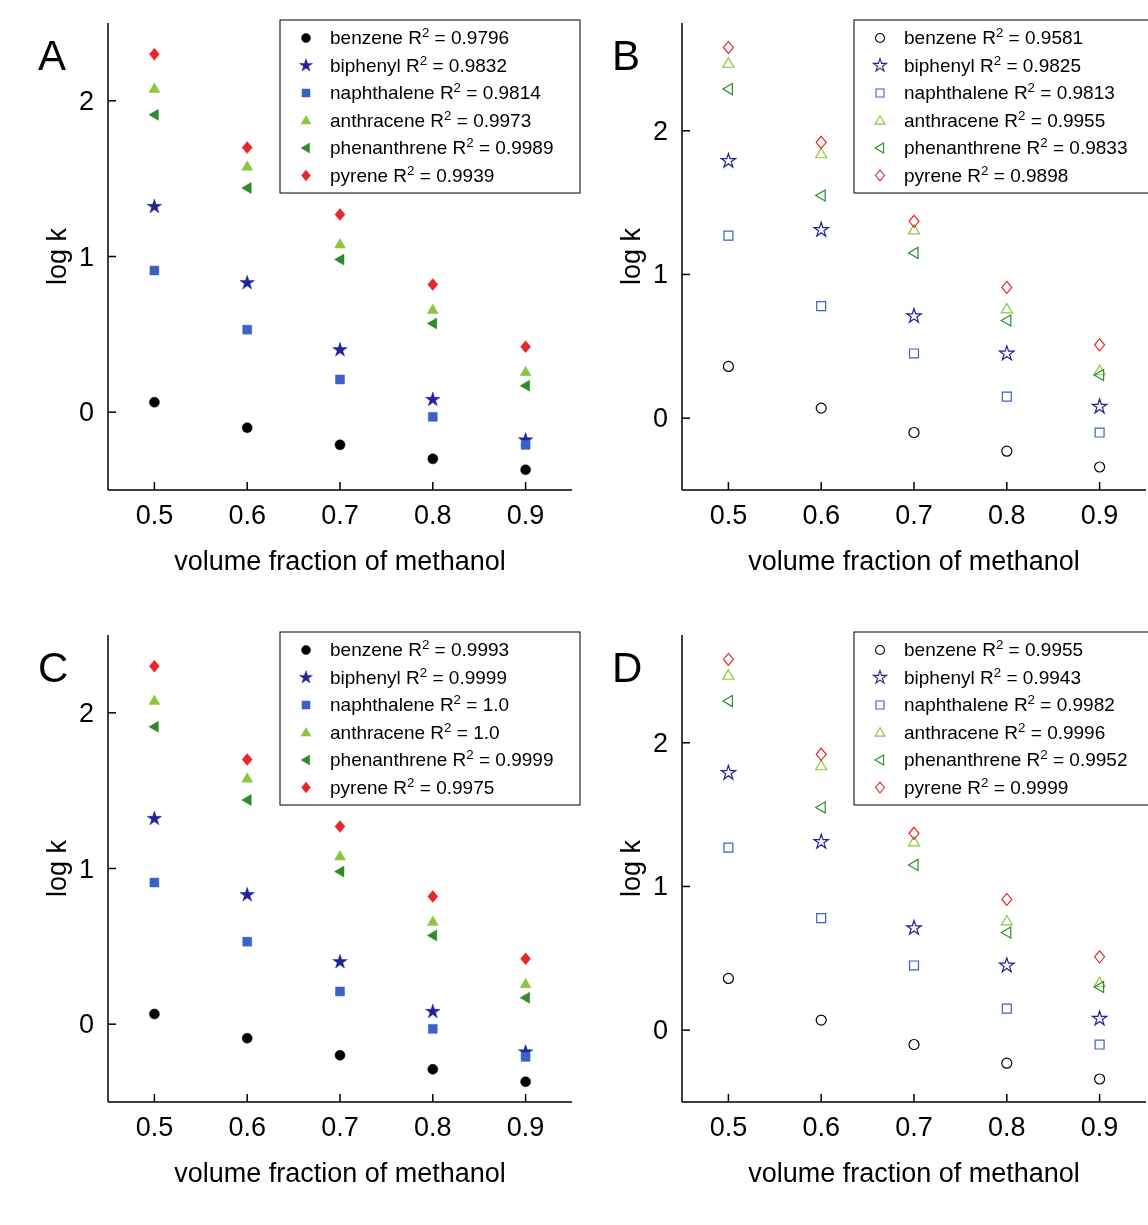  Describe the element at coordinates (418, 676) in the screenshot. I see `legend-label: biphenyl R$^{2}$ = 0.9999` at that location.